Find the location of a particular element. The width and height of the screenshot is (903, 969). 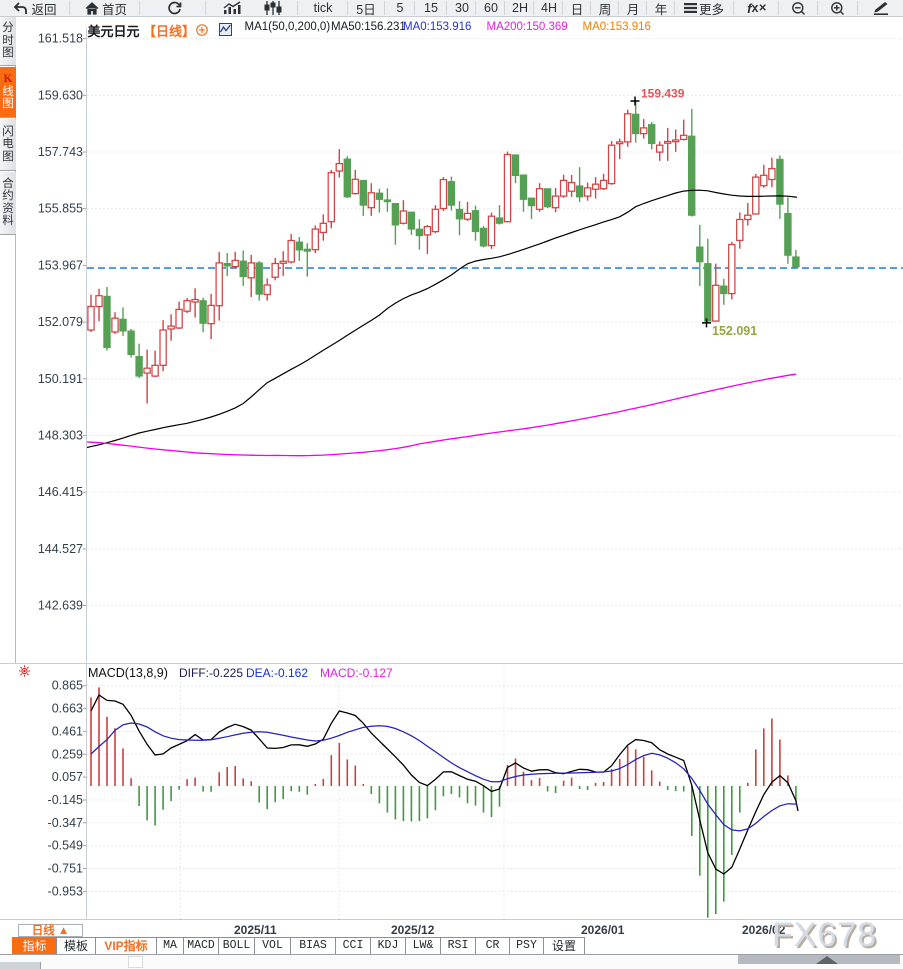

svg-text: 0.461 is located at coordinates (67, 731).